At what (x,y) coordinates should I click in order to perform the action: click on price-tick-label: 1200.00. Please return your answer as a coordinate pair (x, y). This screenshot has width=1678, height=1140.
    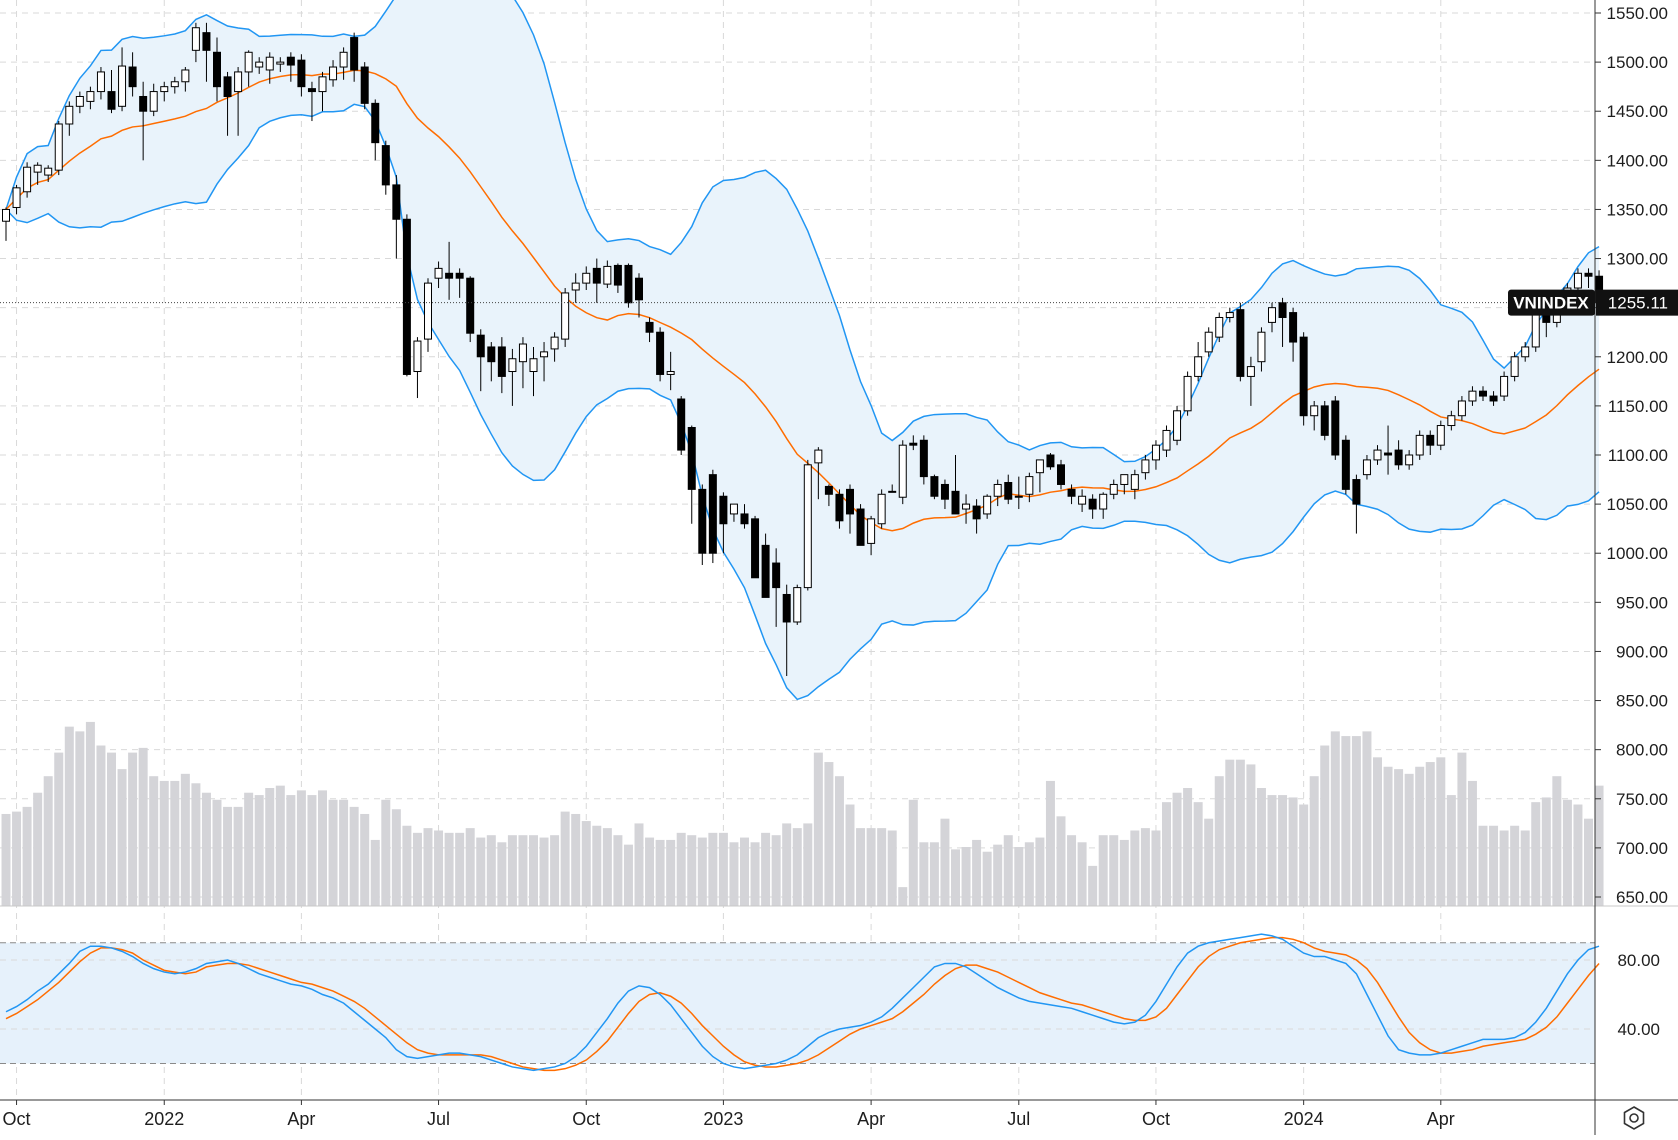
    Looking at the image, I should click on (1637, 357).